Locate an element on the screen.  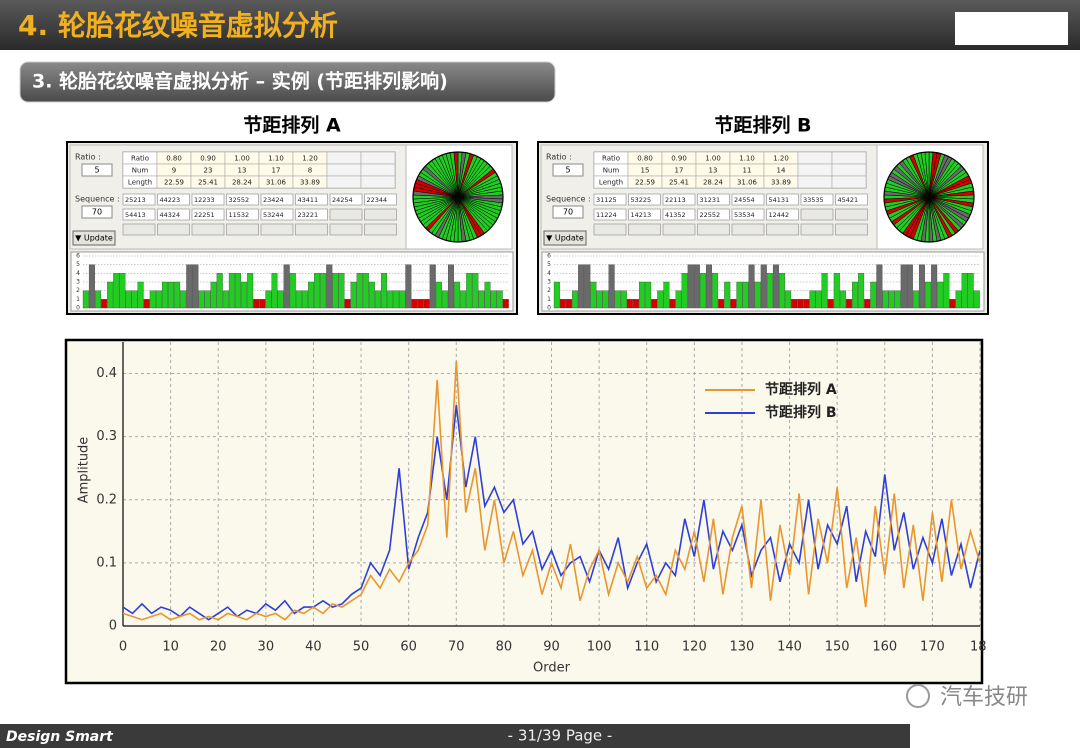
sequence-text: 11532 is located at coordinates (239, 215).